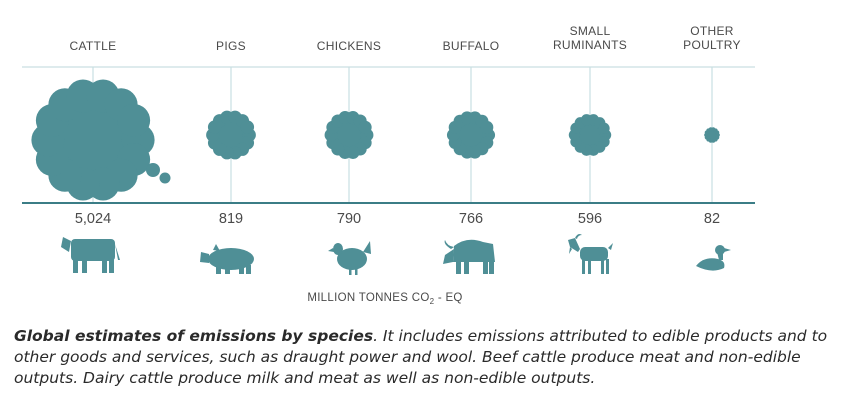  What do you see at coordinates (590, 135) in the screenshot?
I see `bubble-small-ruminants` at bounding box center [590, 135].